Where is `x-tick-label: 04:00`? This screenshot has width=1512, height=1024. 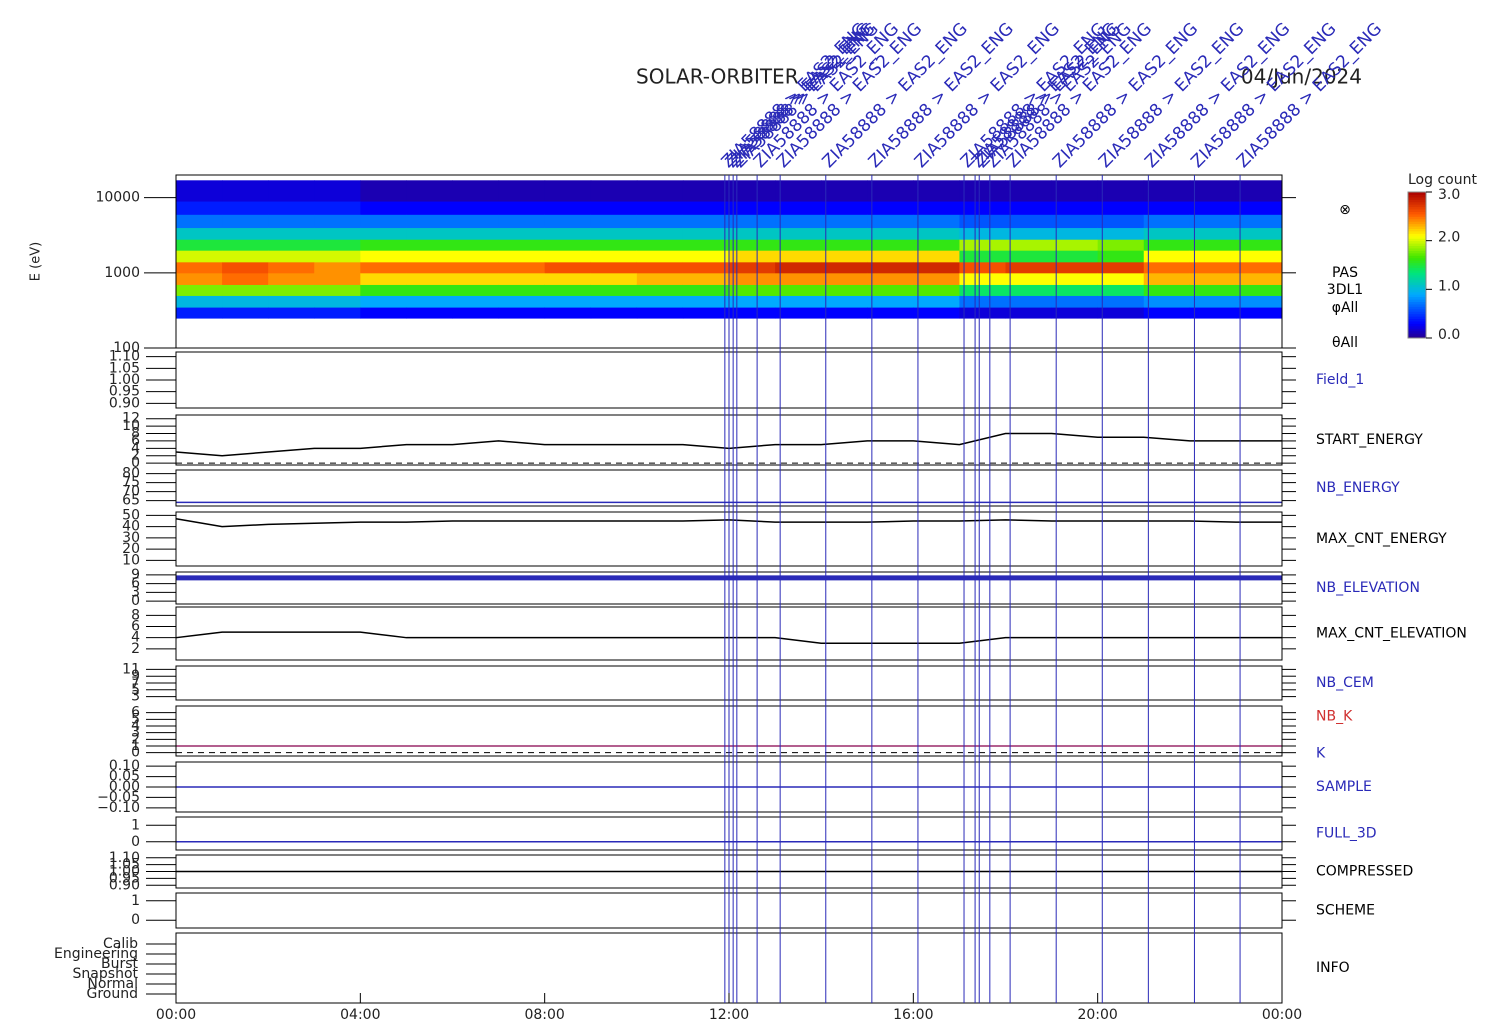
x-tick-label: 04:00 is located at coordinates (360, 1013).